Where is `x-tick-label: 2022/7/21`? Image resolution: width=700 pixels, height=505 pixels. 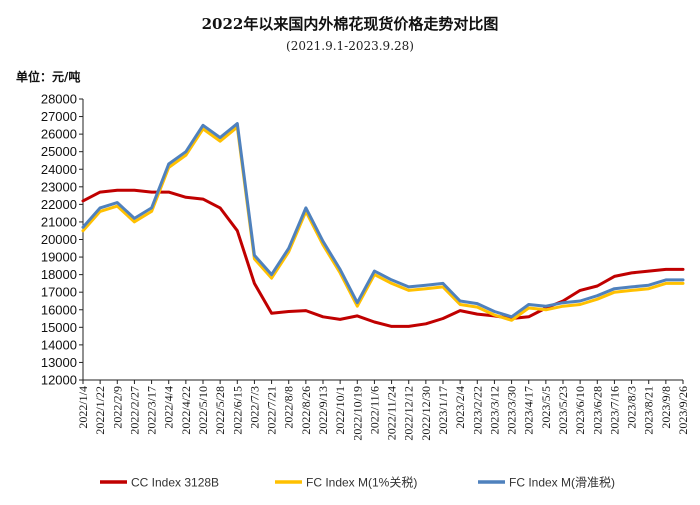
x-tick-label: 2022/7/21 is located at coordinates (272, 410).